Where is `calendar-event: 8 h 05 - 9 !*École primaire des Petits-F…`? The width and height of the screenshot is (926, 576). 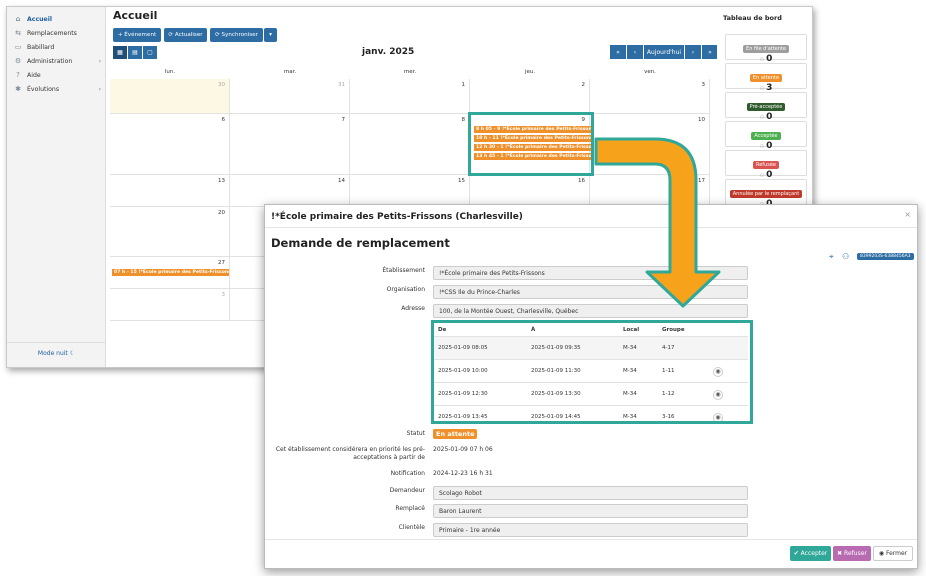 calendar-event: 8 h 05 - 9 !*École primaire des Petits-F… is located at coordinates (532, 129).